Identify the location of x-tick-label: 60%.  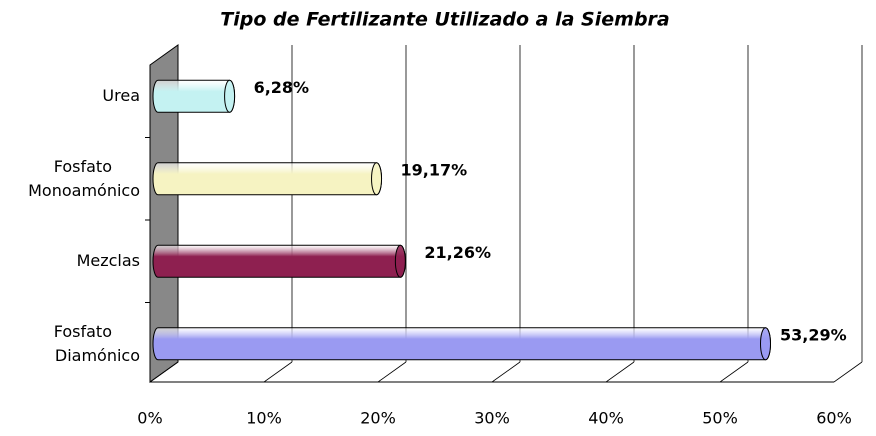
(834, 418).